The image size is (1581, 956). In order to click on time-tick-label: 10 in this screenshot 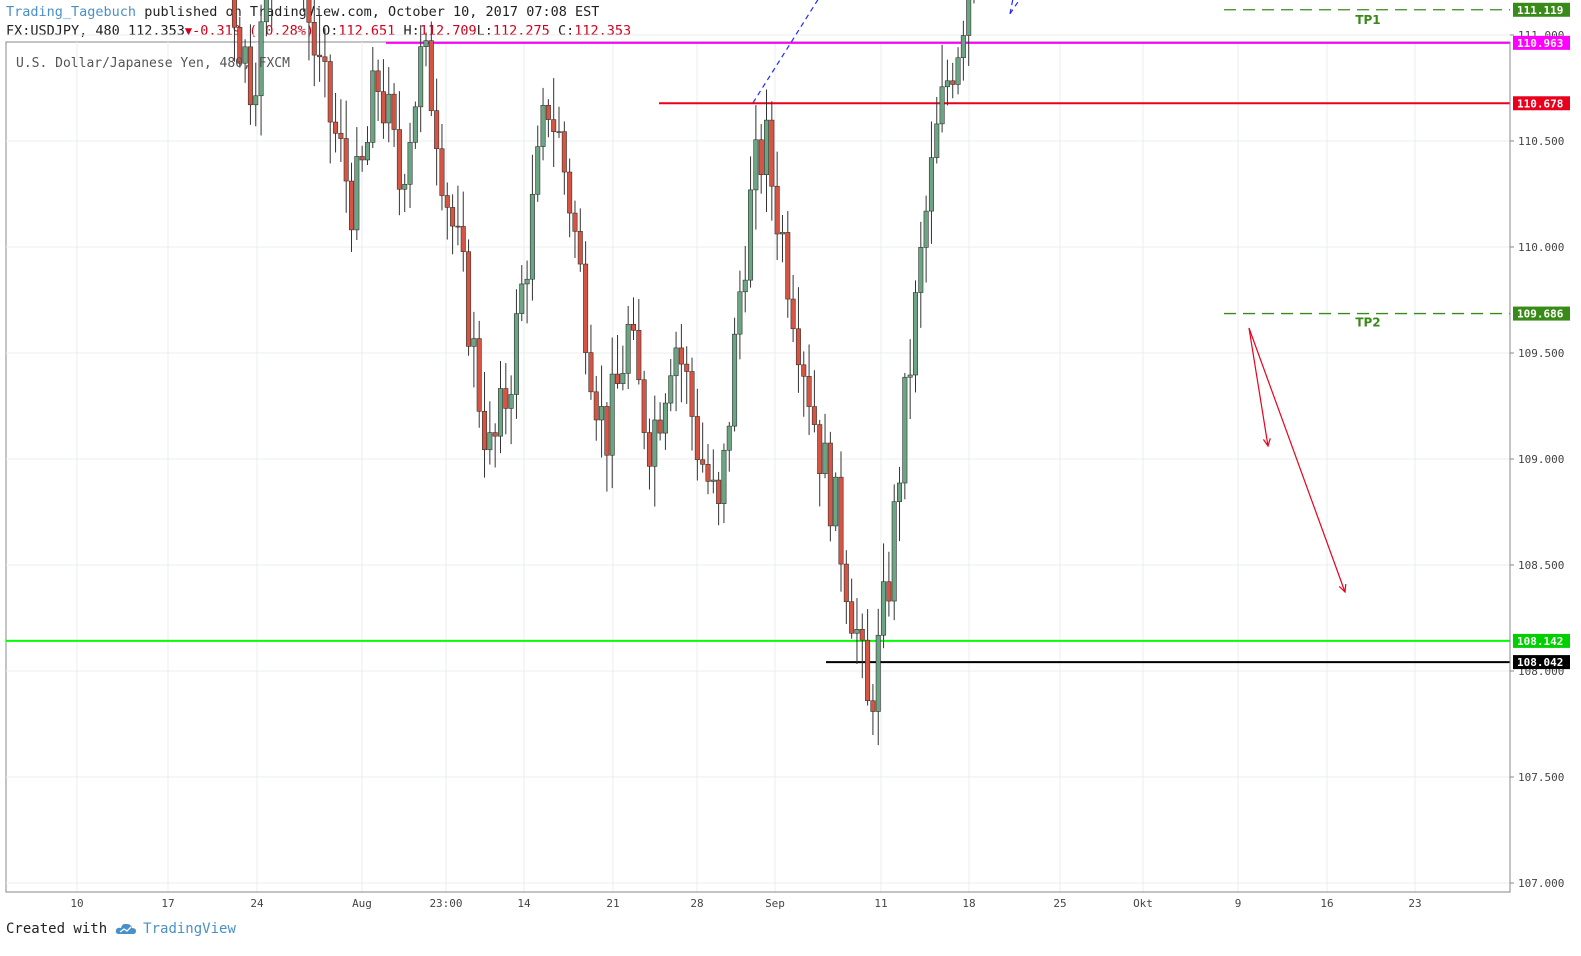, I will do `click(76, 903)`.